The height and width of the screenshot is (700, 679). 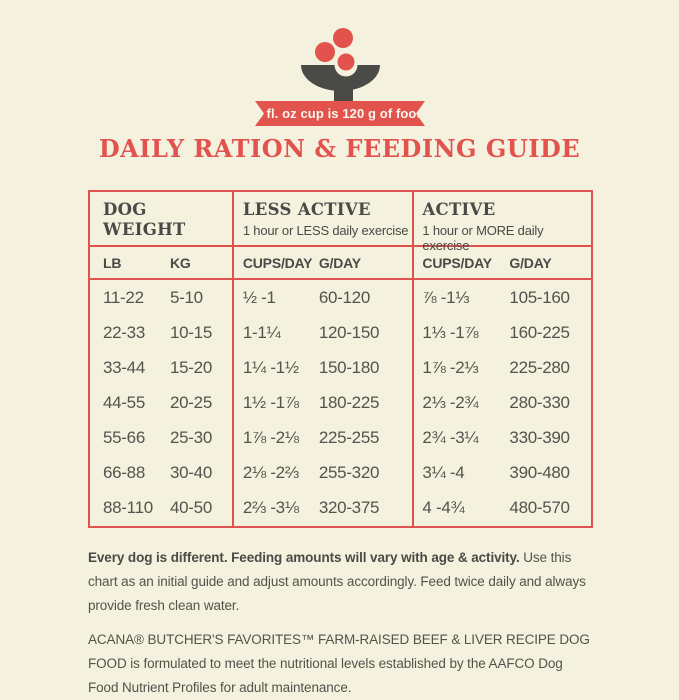 What do you see at coordinates (191, 473) in the screenshot?
I see `table-cell: 30-40` at bounding box center [191, 473].